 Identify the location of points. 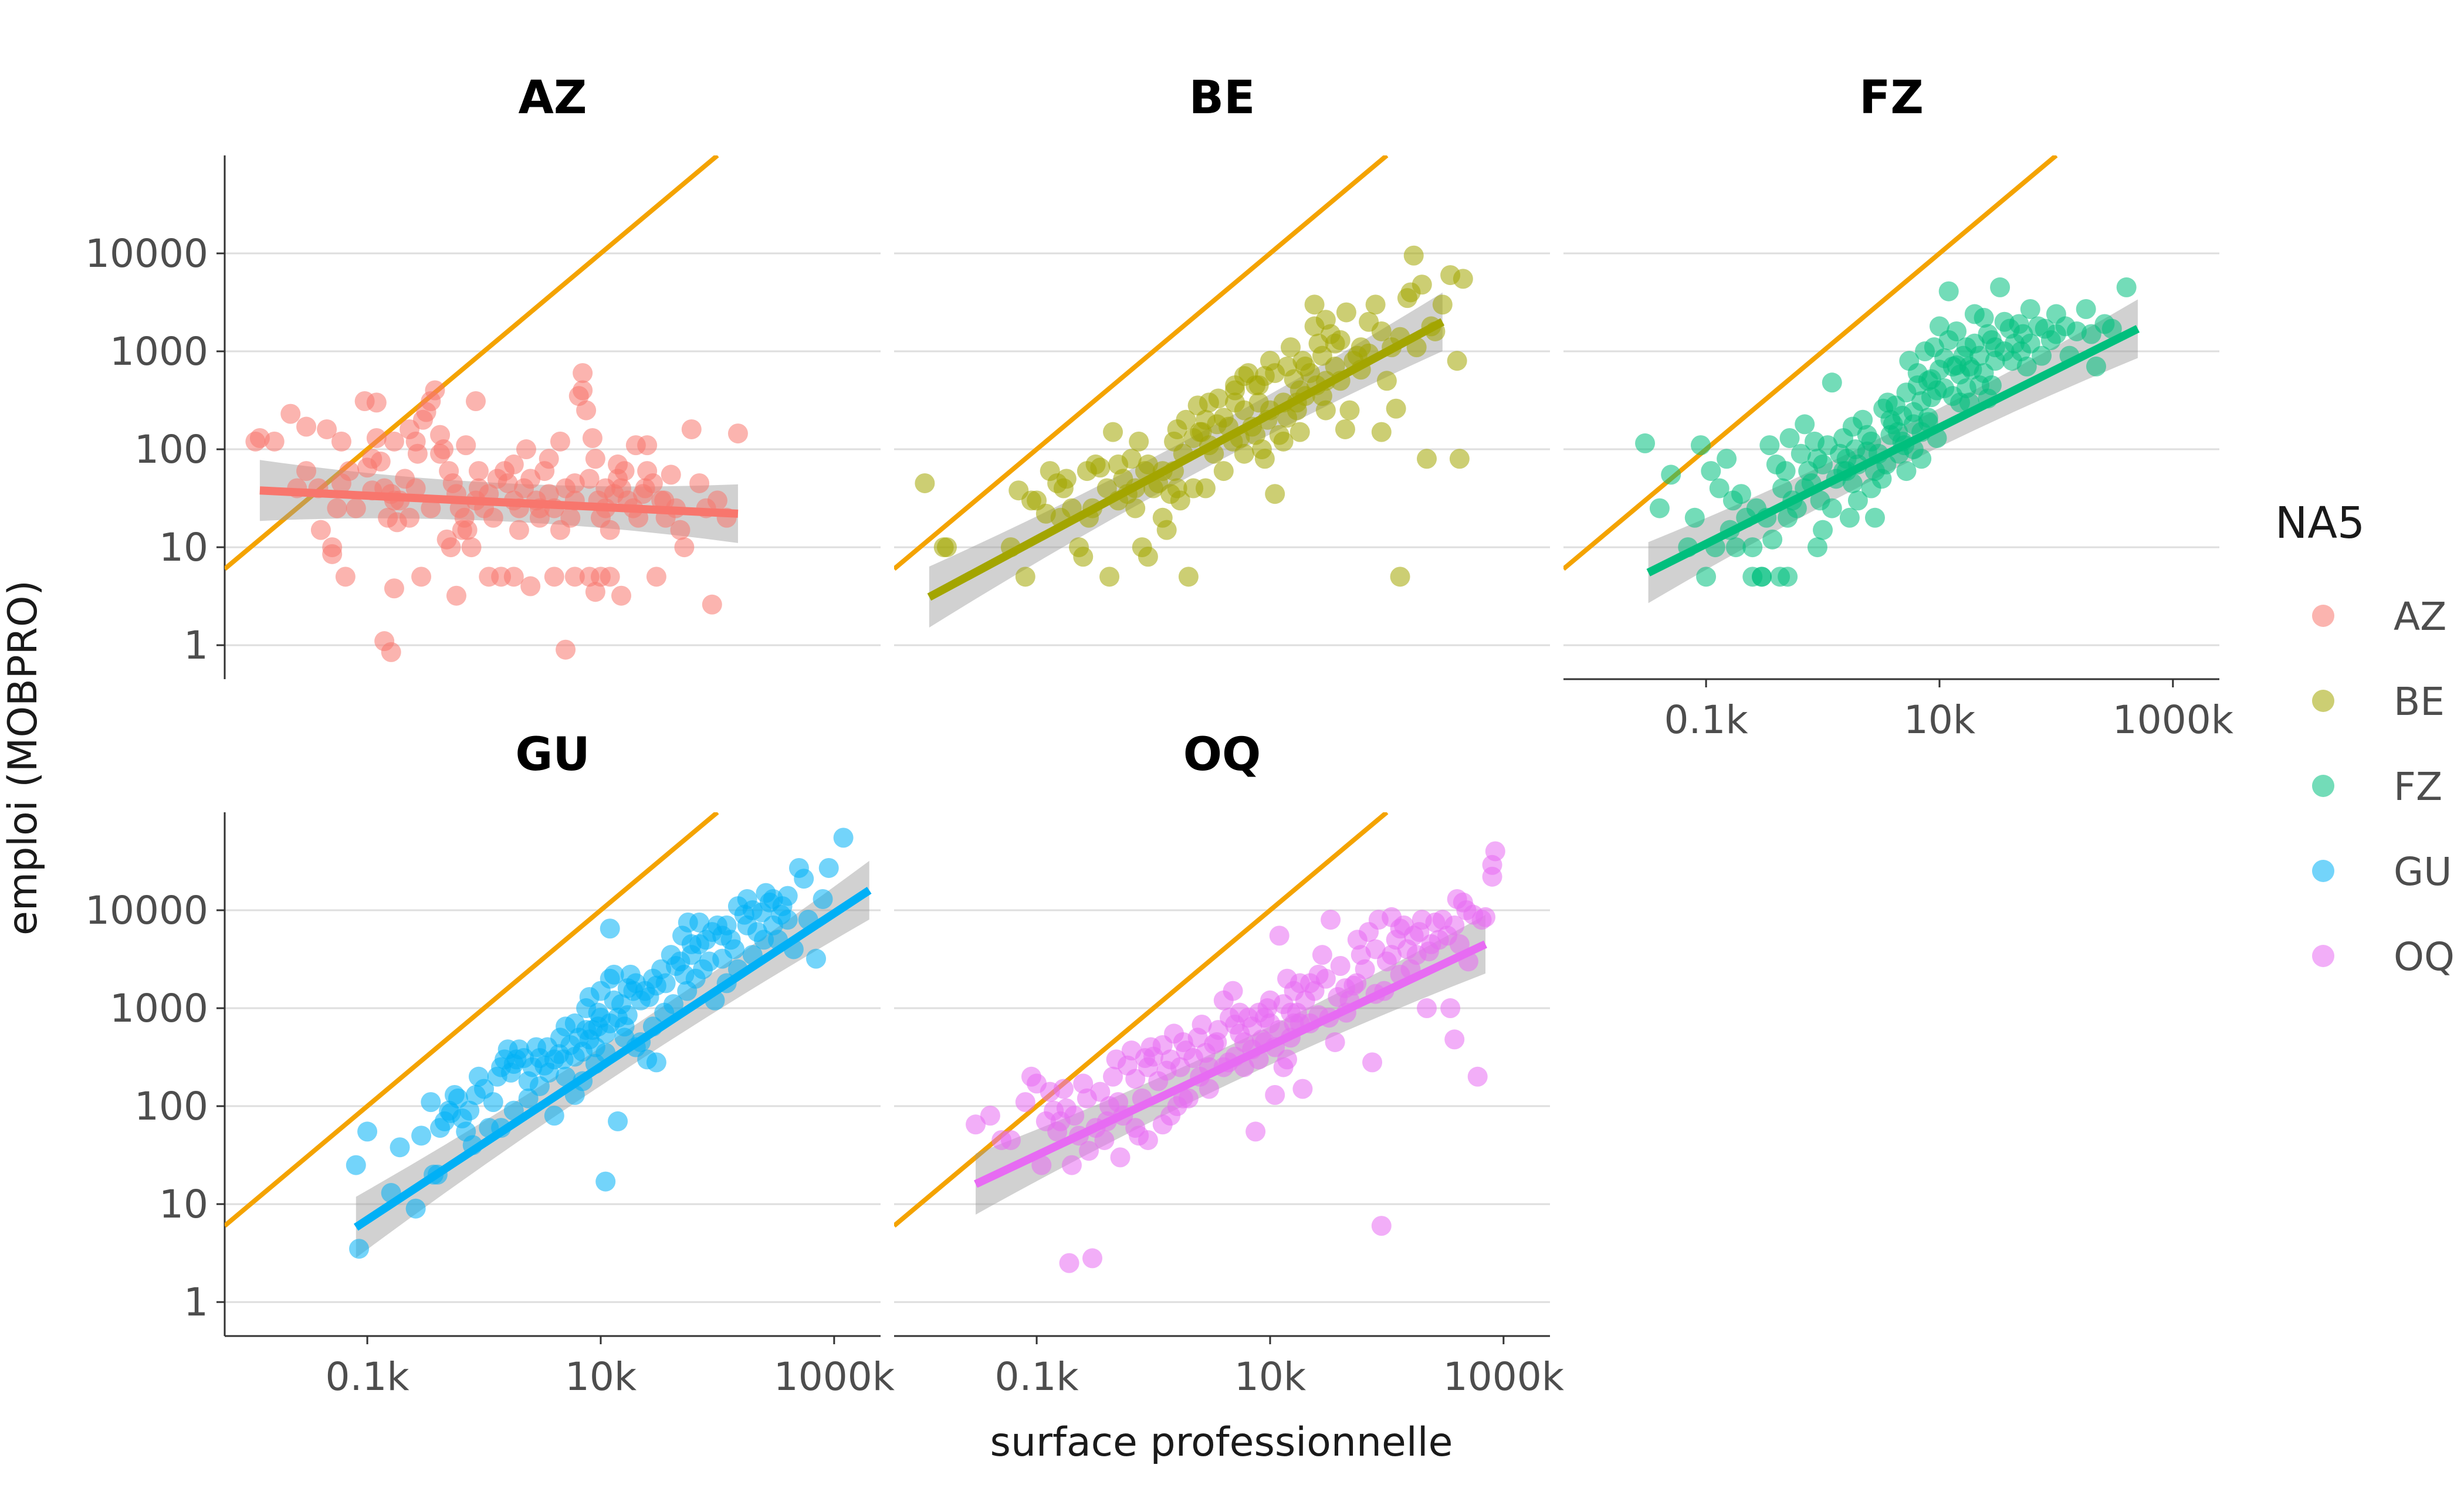
(1235, 1057).